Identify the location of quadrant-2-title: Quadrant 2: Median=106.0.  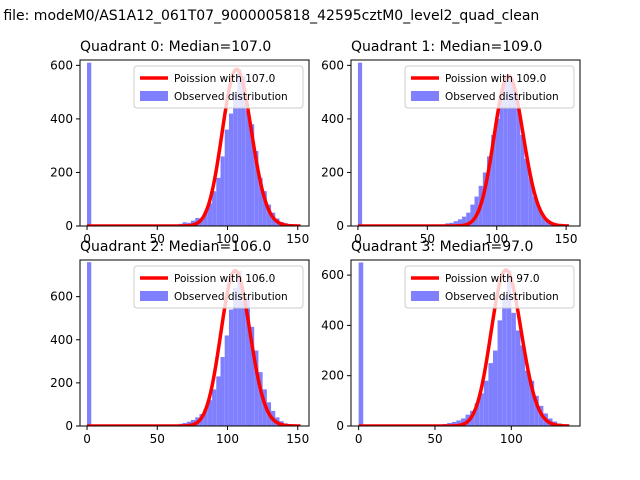
(175, 247).